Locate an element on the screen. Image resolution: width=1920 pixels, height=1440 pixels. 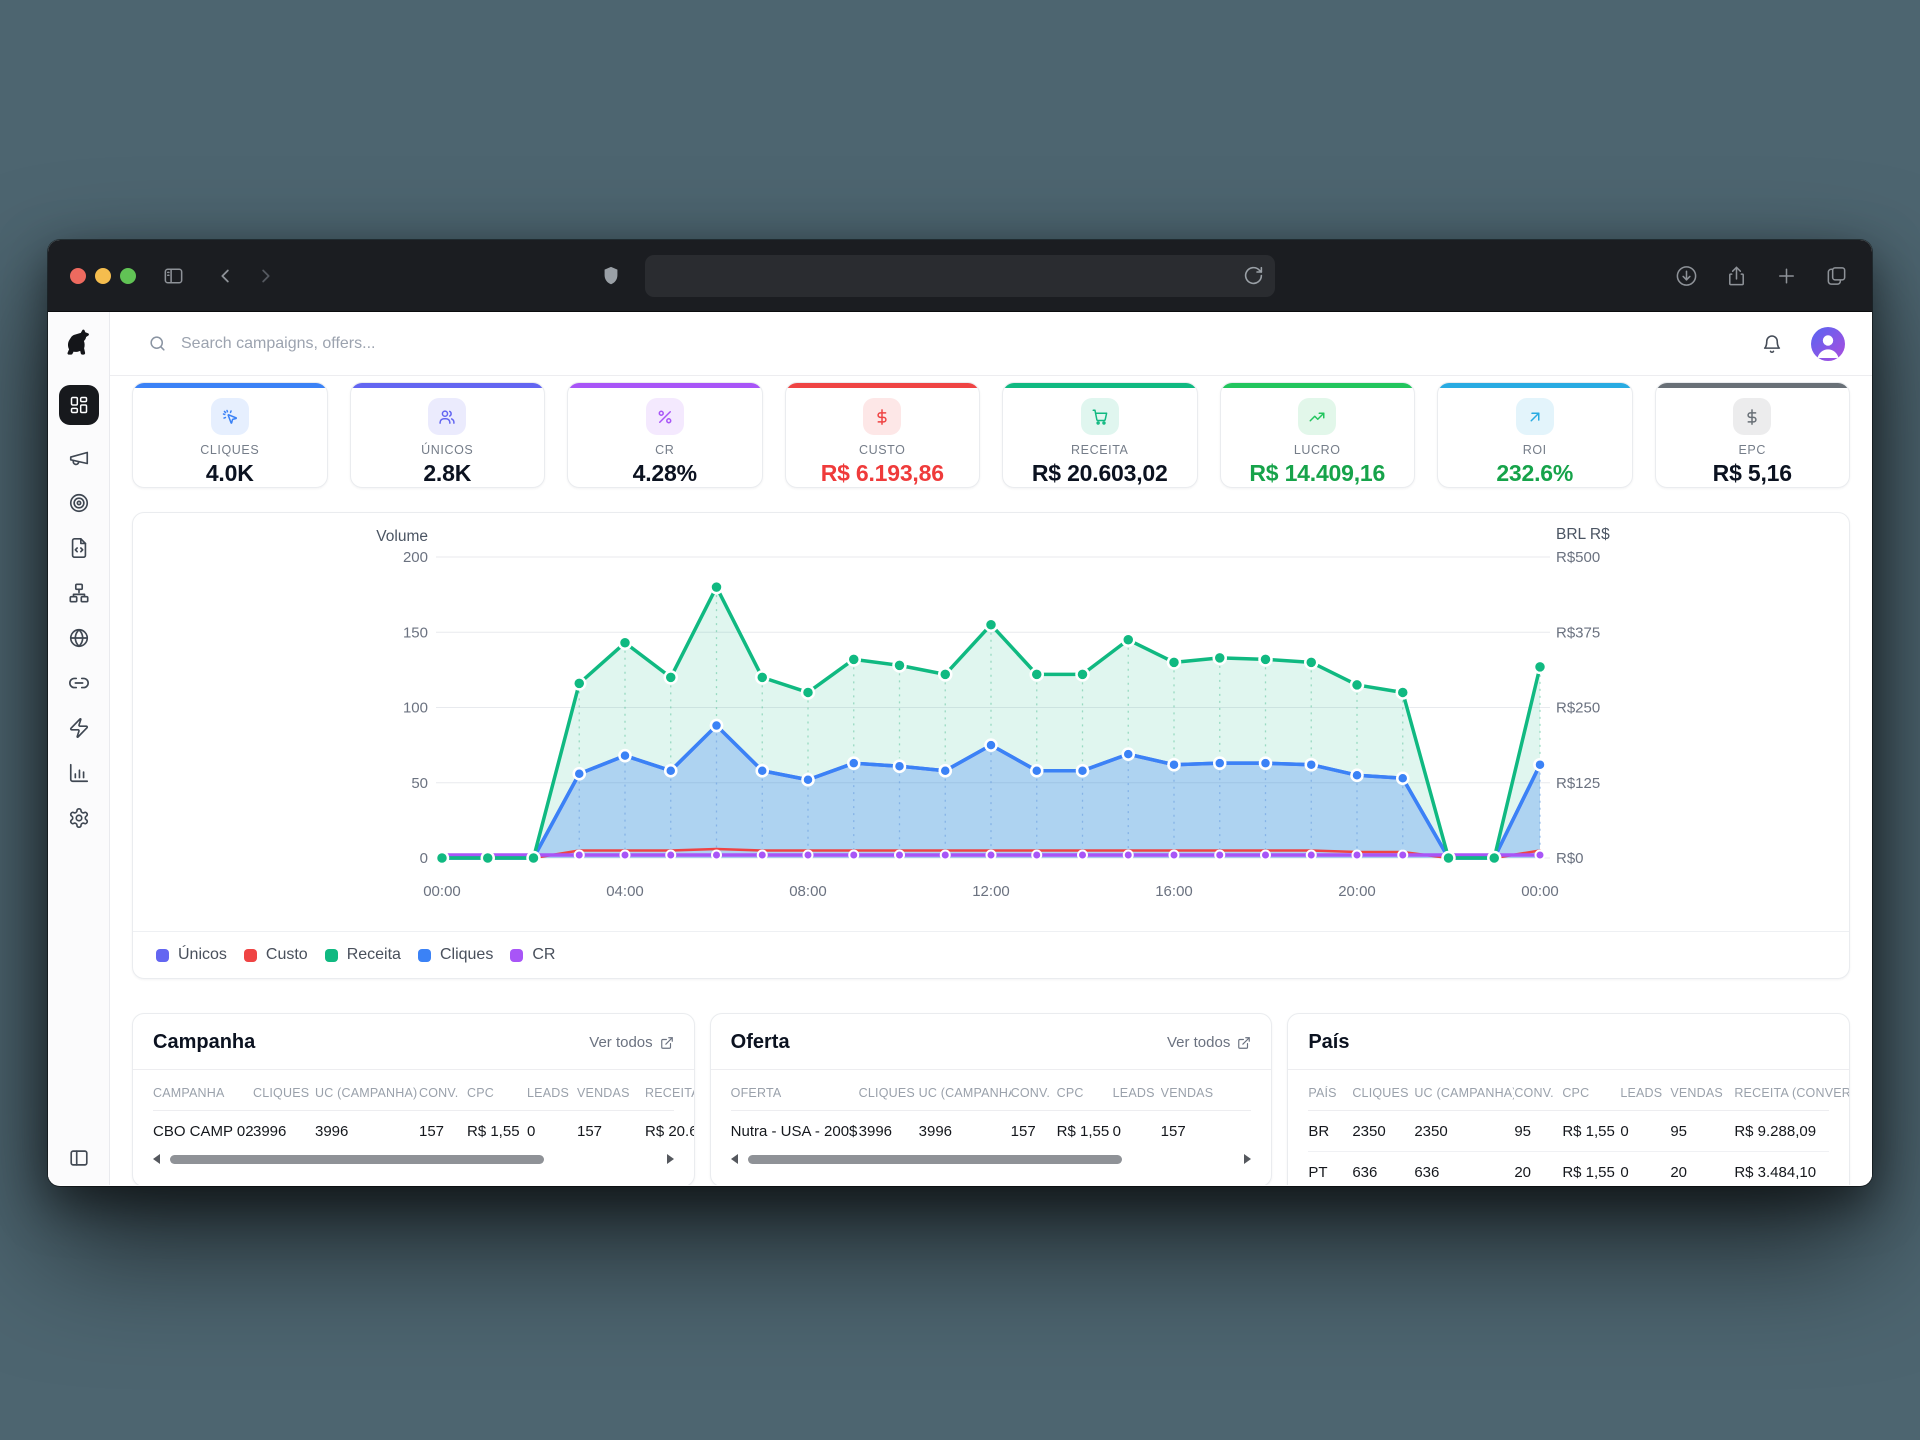
svg-text: 08:00 is located at coordinates (808, 891).